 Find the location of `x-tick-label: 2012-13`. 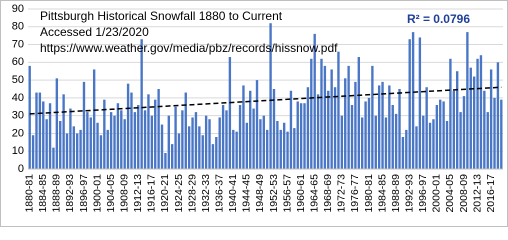

x-tick-label: 2012-13 is located at coordinates (477, 193).